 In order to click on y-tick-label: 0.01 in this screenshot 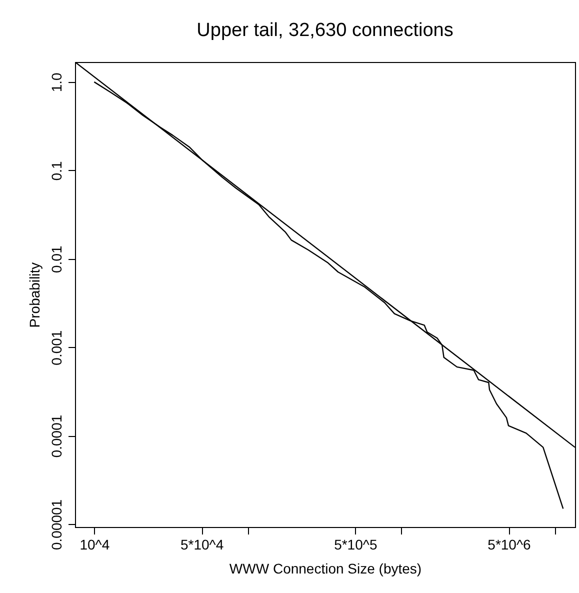, I will do `click(56, 259)`.